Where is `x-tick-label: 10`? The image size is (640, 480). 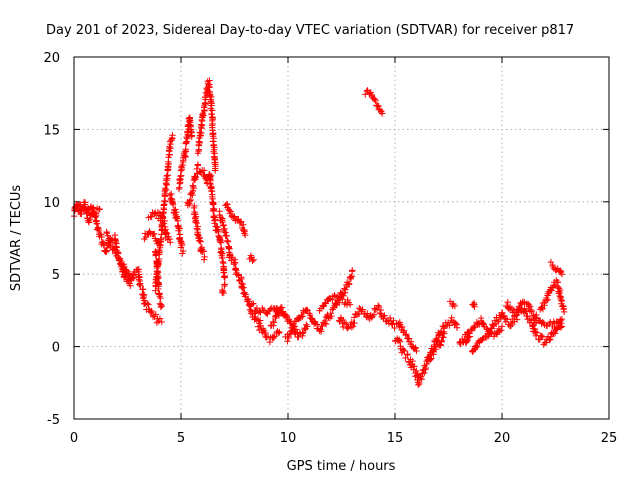 x-tick-label: 10 is located at coordinates (288, 438).